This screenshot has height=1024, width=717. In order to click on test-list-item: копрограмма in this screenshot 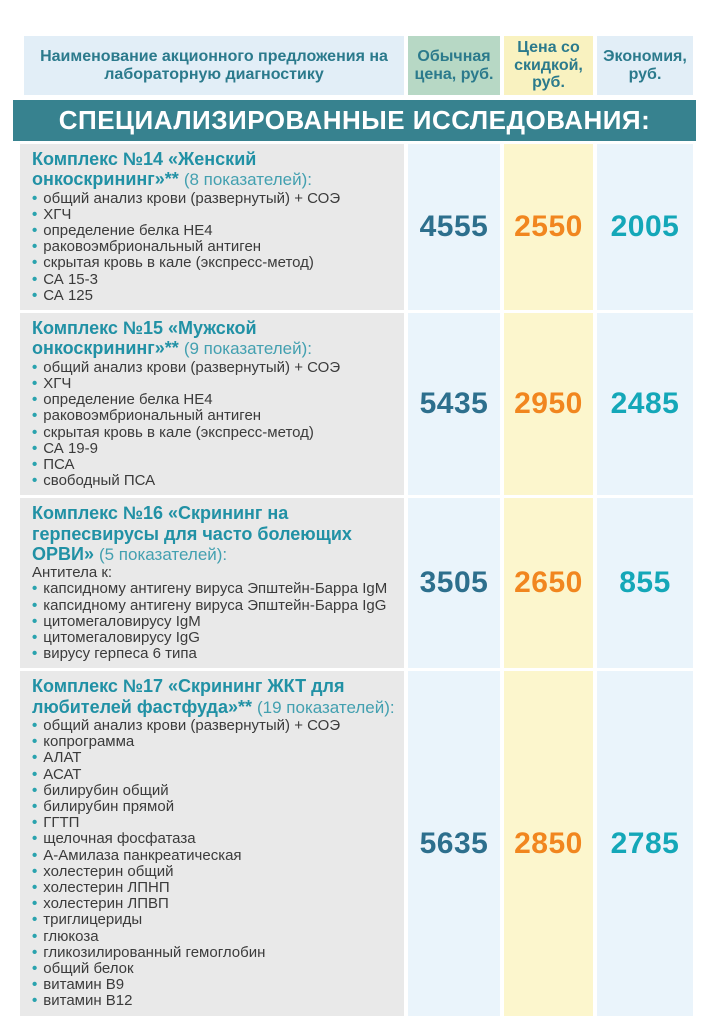, I will do `click(214, 742)`.